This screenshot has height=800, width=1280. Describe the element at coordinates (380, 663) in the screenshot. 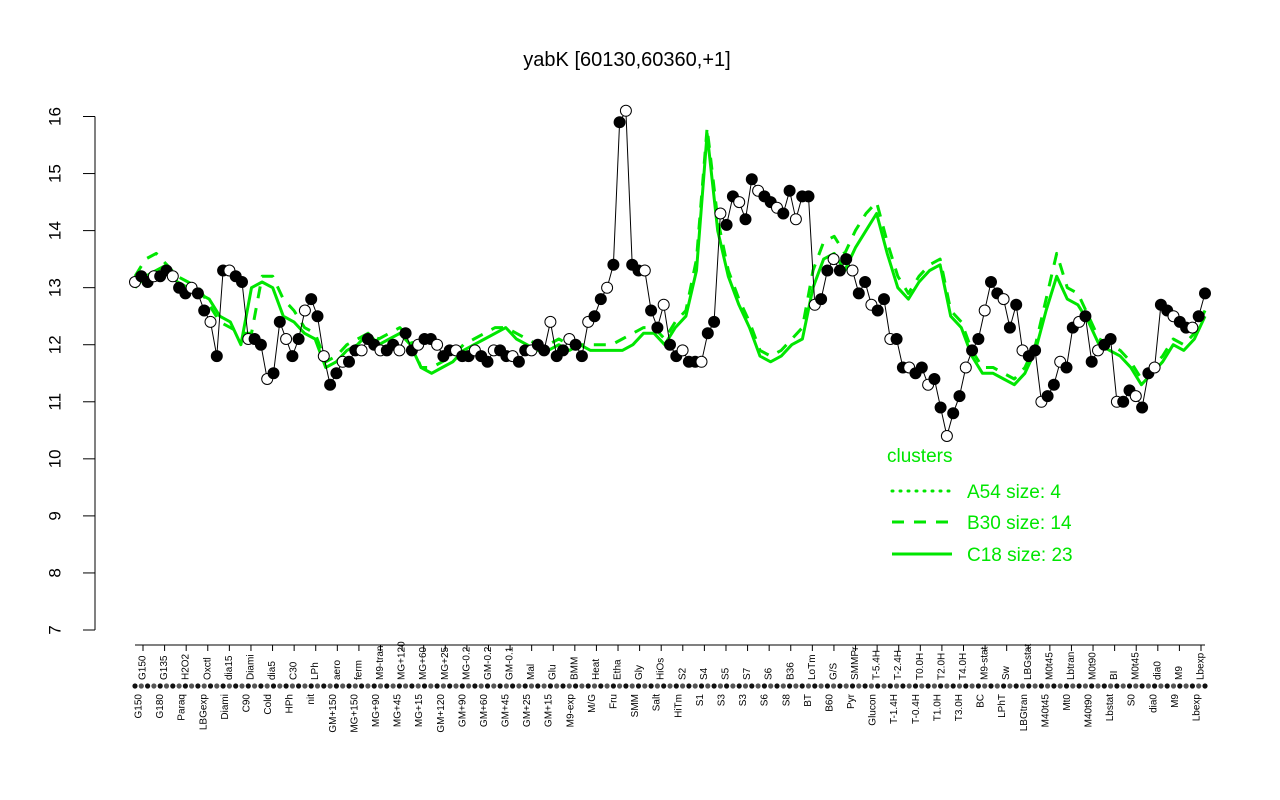

I see `x-tick-label-top: M9-tran` at that location.